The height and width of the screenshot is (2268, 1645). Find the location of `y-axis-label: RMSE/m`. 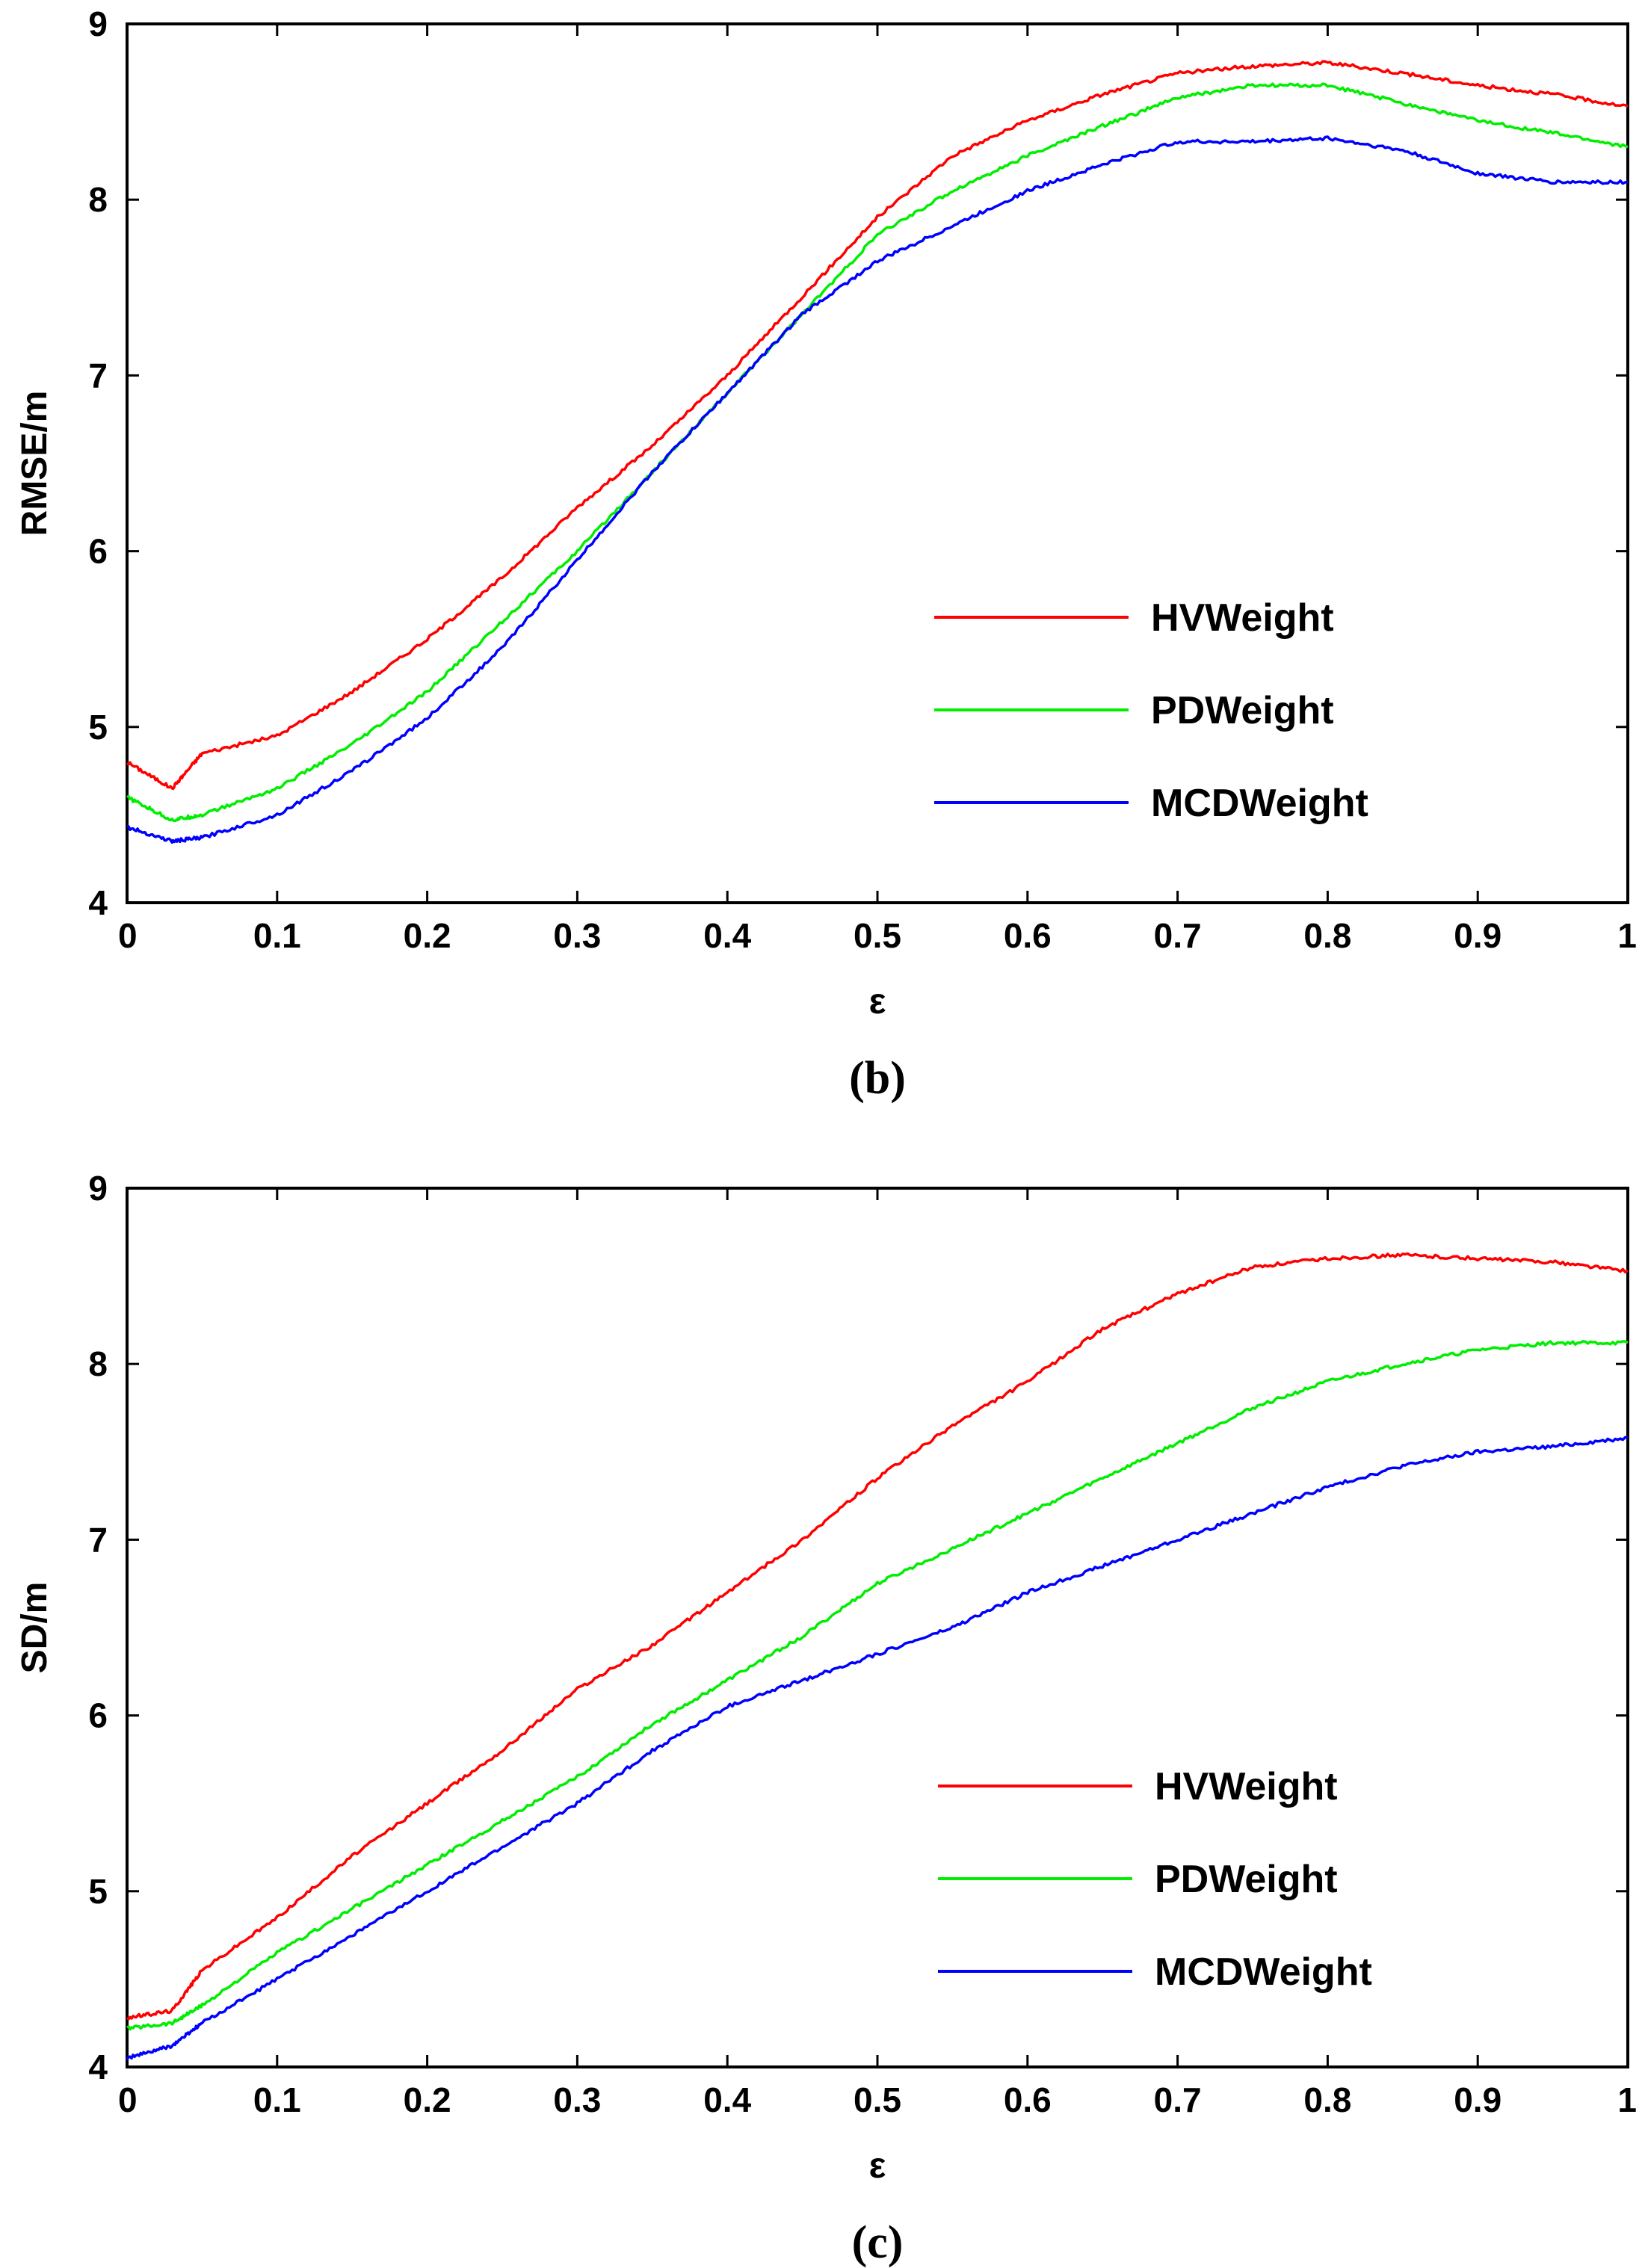

y-axis-label: RMSE/m is located at coordinates (35, 464).